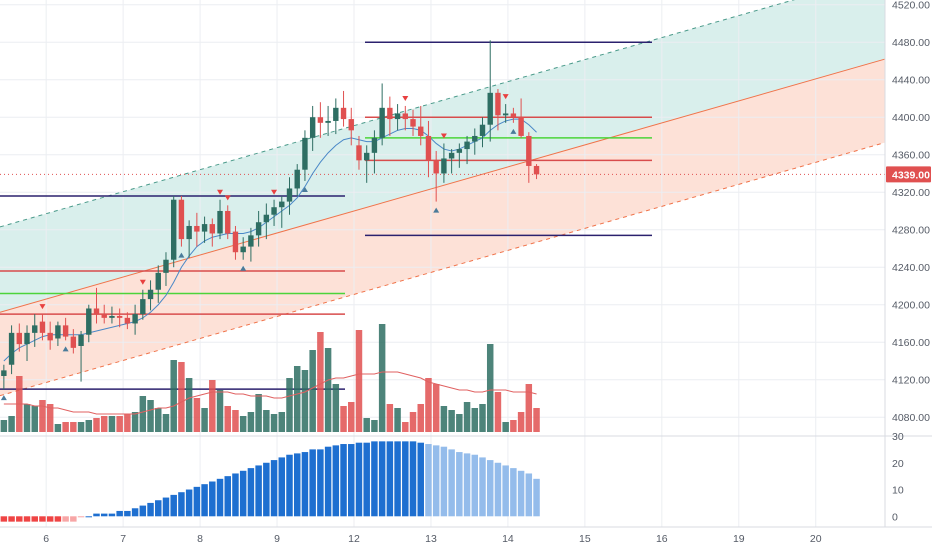 The image size is (932, 555). What do you see at coordinates (911, 418) in the screenshot?
I see `y-tick-label: 4080.00` at bounding box center [911, 418].